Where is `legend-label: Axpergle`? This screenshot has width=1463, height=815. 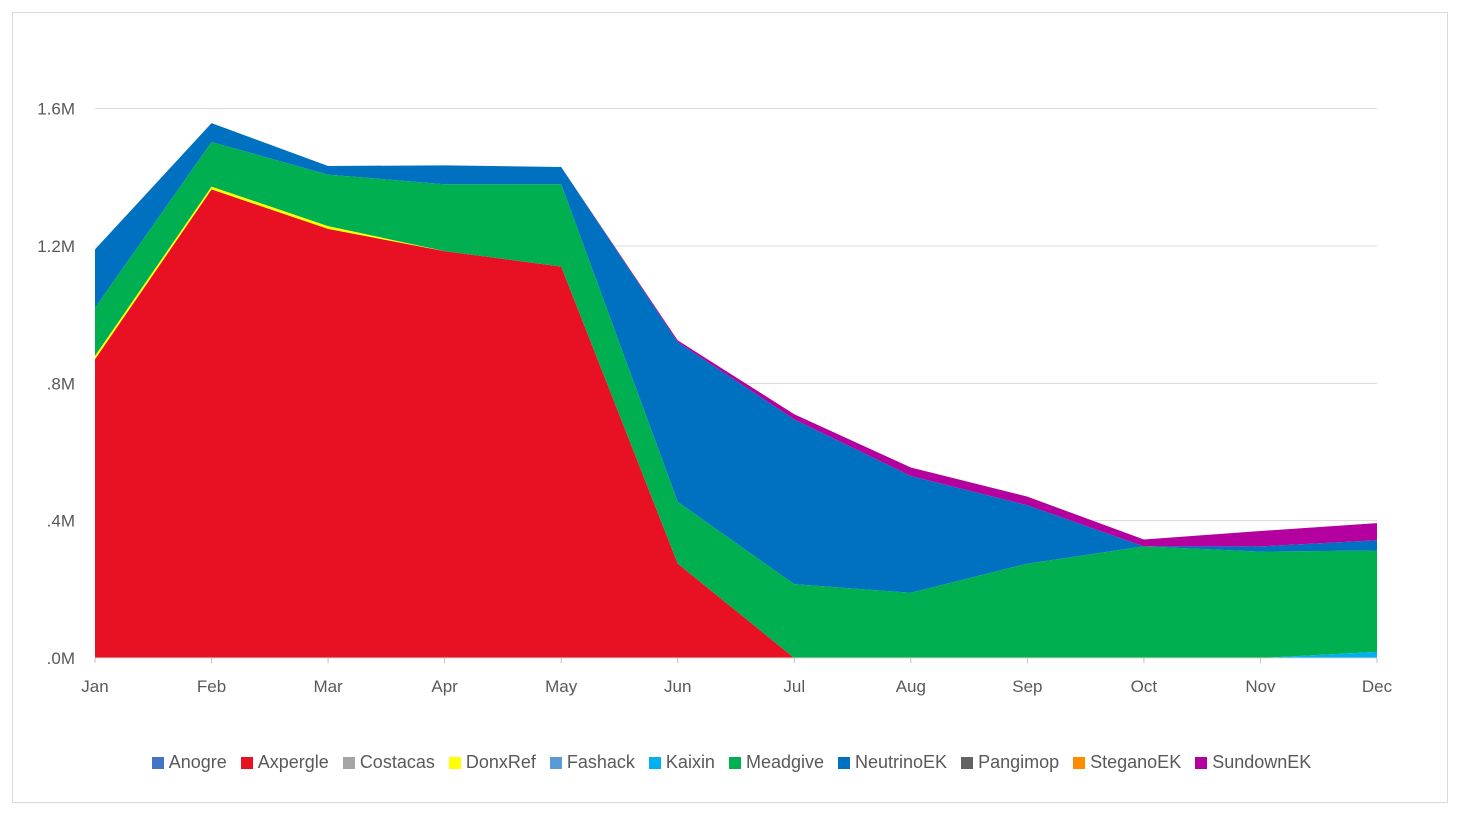 legend-label: Axpergle is located at coordinates (293, 762).